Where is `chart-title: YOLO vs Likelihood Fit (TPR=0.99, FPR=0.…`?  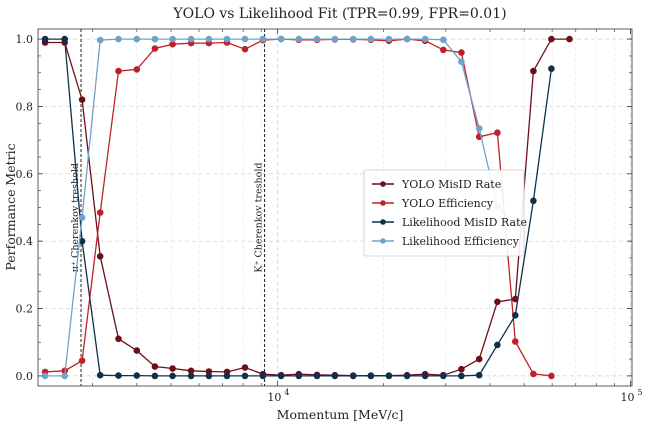
chart-title: YOLO vs Likelihood Fit (TPR=0.99, FPR=0.… is located at coordinates (339, 14).